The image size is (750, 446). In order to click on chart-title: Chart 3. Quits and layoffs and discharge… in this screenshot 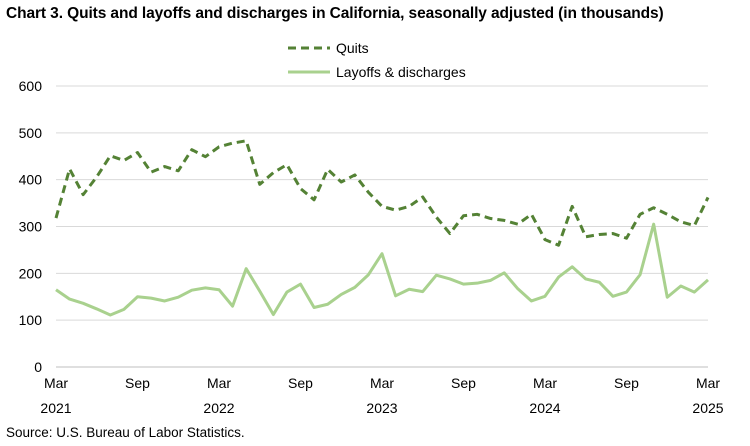, I will do `click(335, 13)`.